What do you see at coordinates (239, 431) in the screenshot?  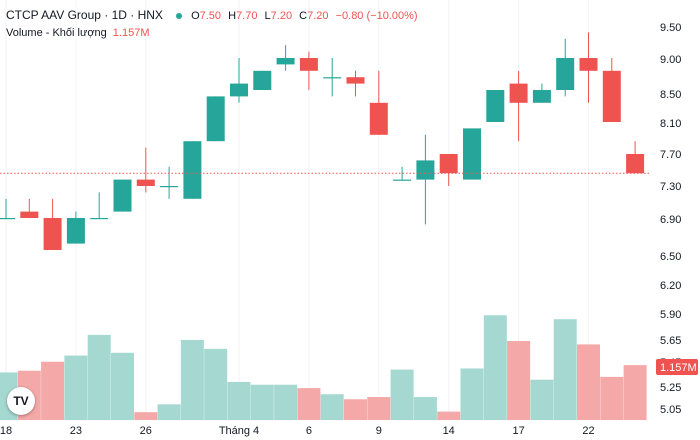 I see `x-tick-label: Tháng 4` at bounding box center [239, 431].